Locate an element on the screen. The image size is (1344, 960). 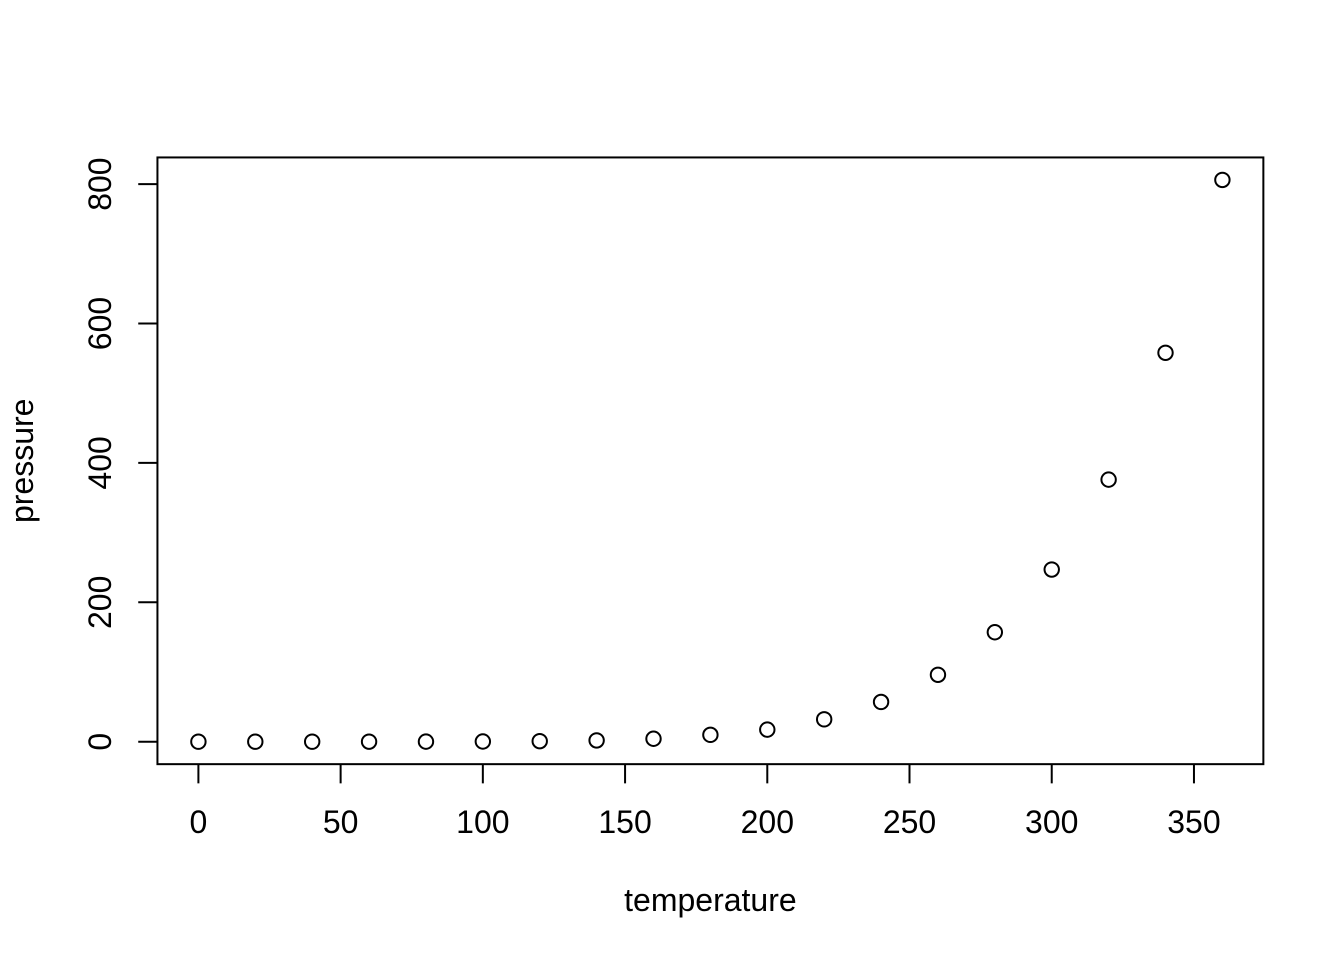
svg-text: temperature is located at coordinates (710, 900).